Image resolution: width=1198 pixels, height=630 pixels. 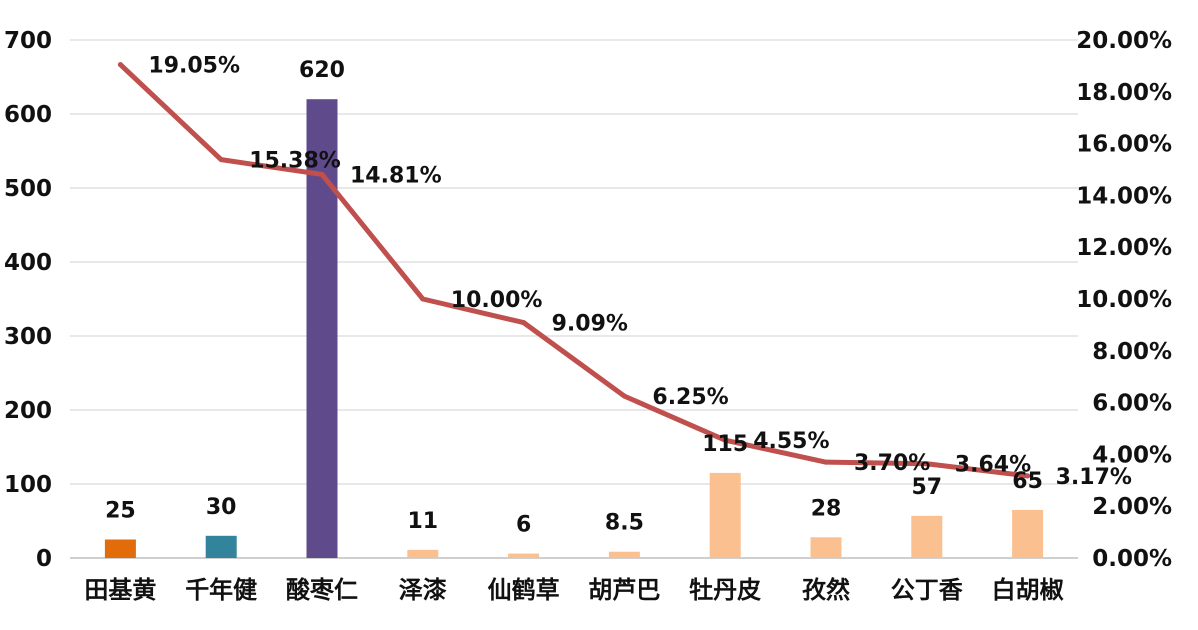 What do you see at coordinates (725, 590) in the screenshot?
I see `category-label: 牡丹皮` at bounding box center [725, 590].